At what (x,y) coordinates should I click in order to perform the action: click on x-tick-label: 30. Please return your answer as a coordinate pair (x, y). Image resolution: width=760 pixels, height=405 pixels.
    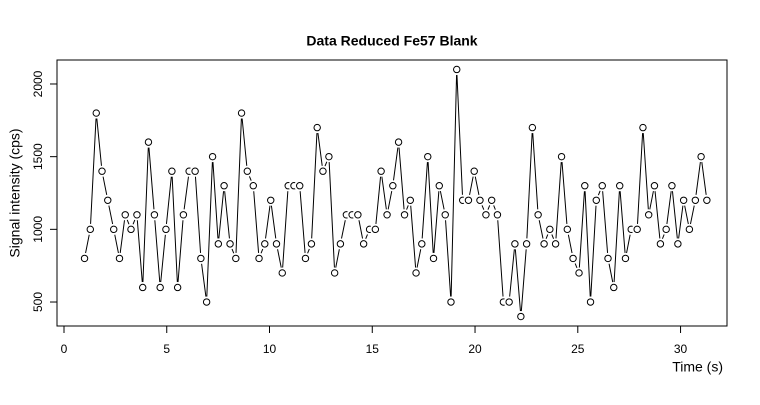
    Looking at the image, I should click on (681, 349).